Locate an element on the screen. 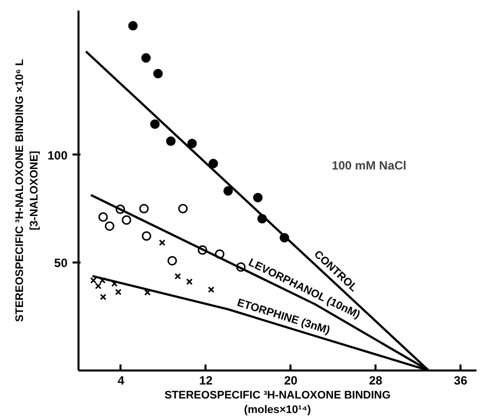 The width and height of the screenshot is (484, 420). y-tick-label: 50 is located at coordinates (61, 263).